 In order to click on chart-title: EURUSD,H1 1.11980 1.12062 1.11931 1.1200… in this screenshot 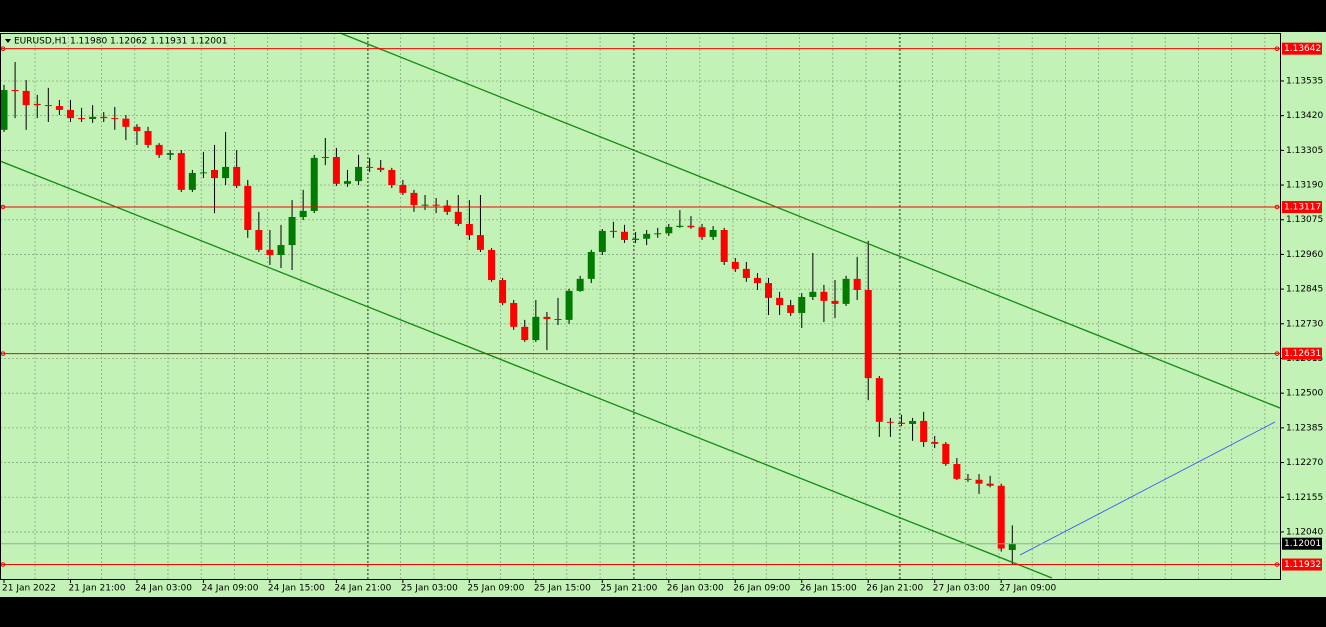, I will do `click(120, 42)`.